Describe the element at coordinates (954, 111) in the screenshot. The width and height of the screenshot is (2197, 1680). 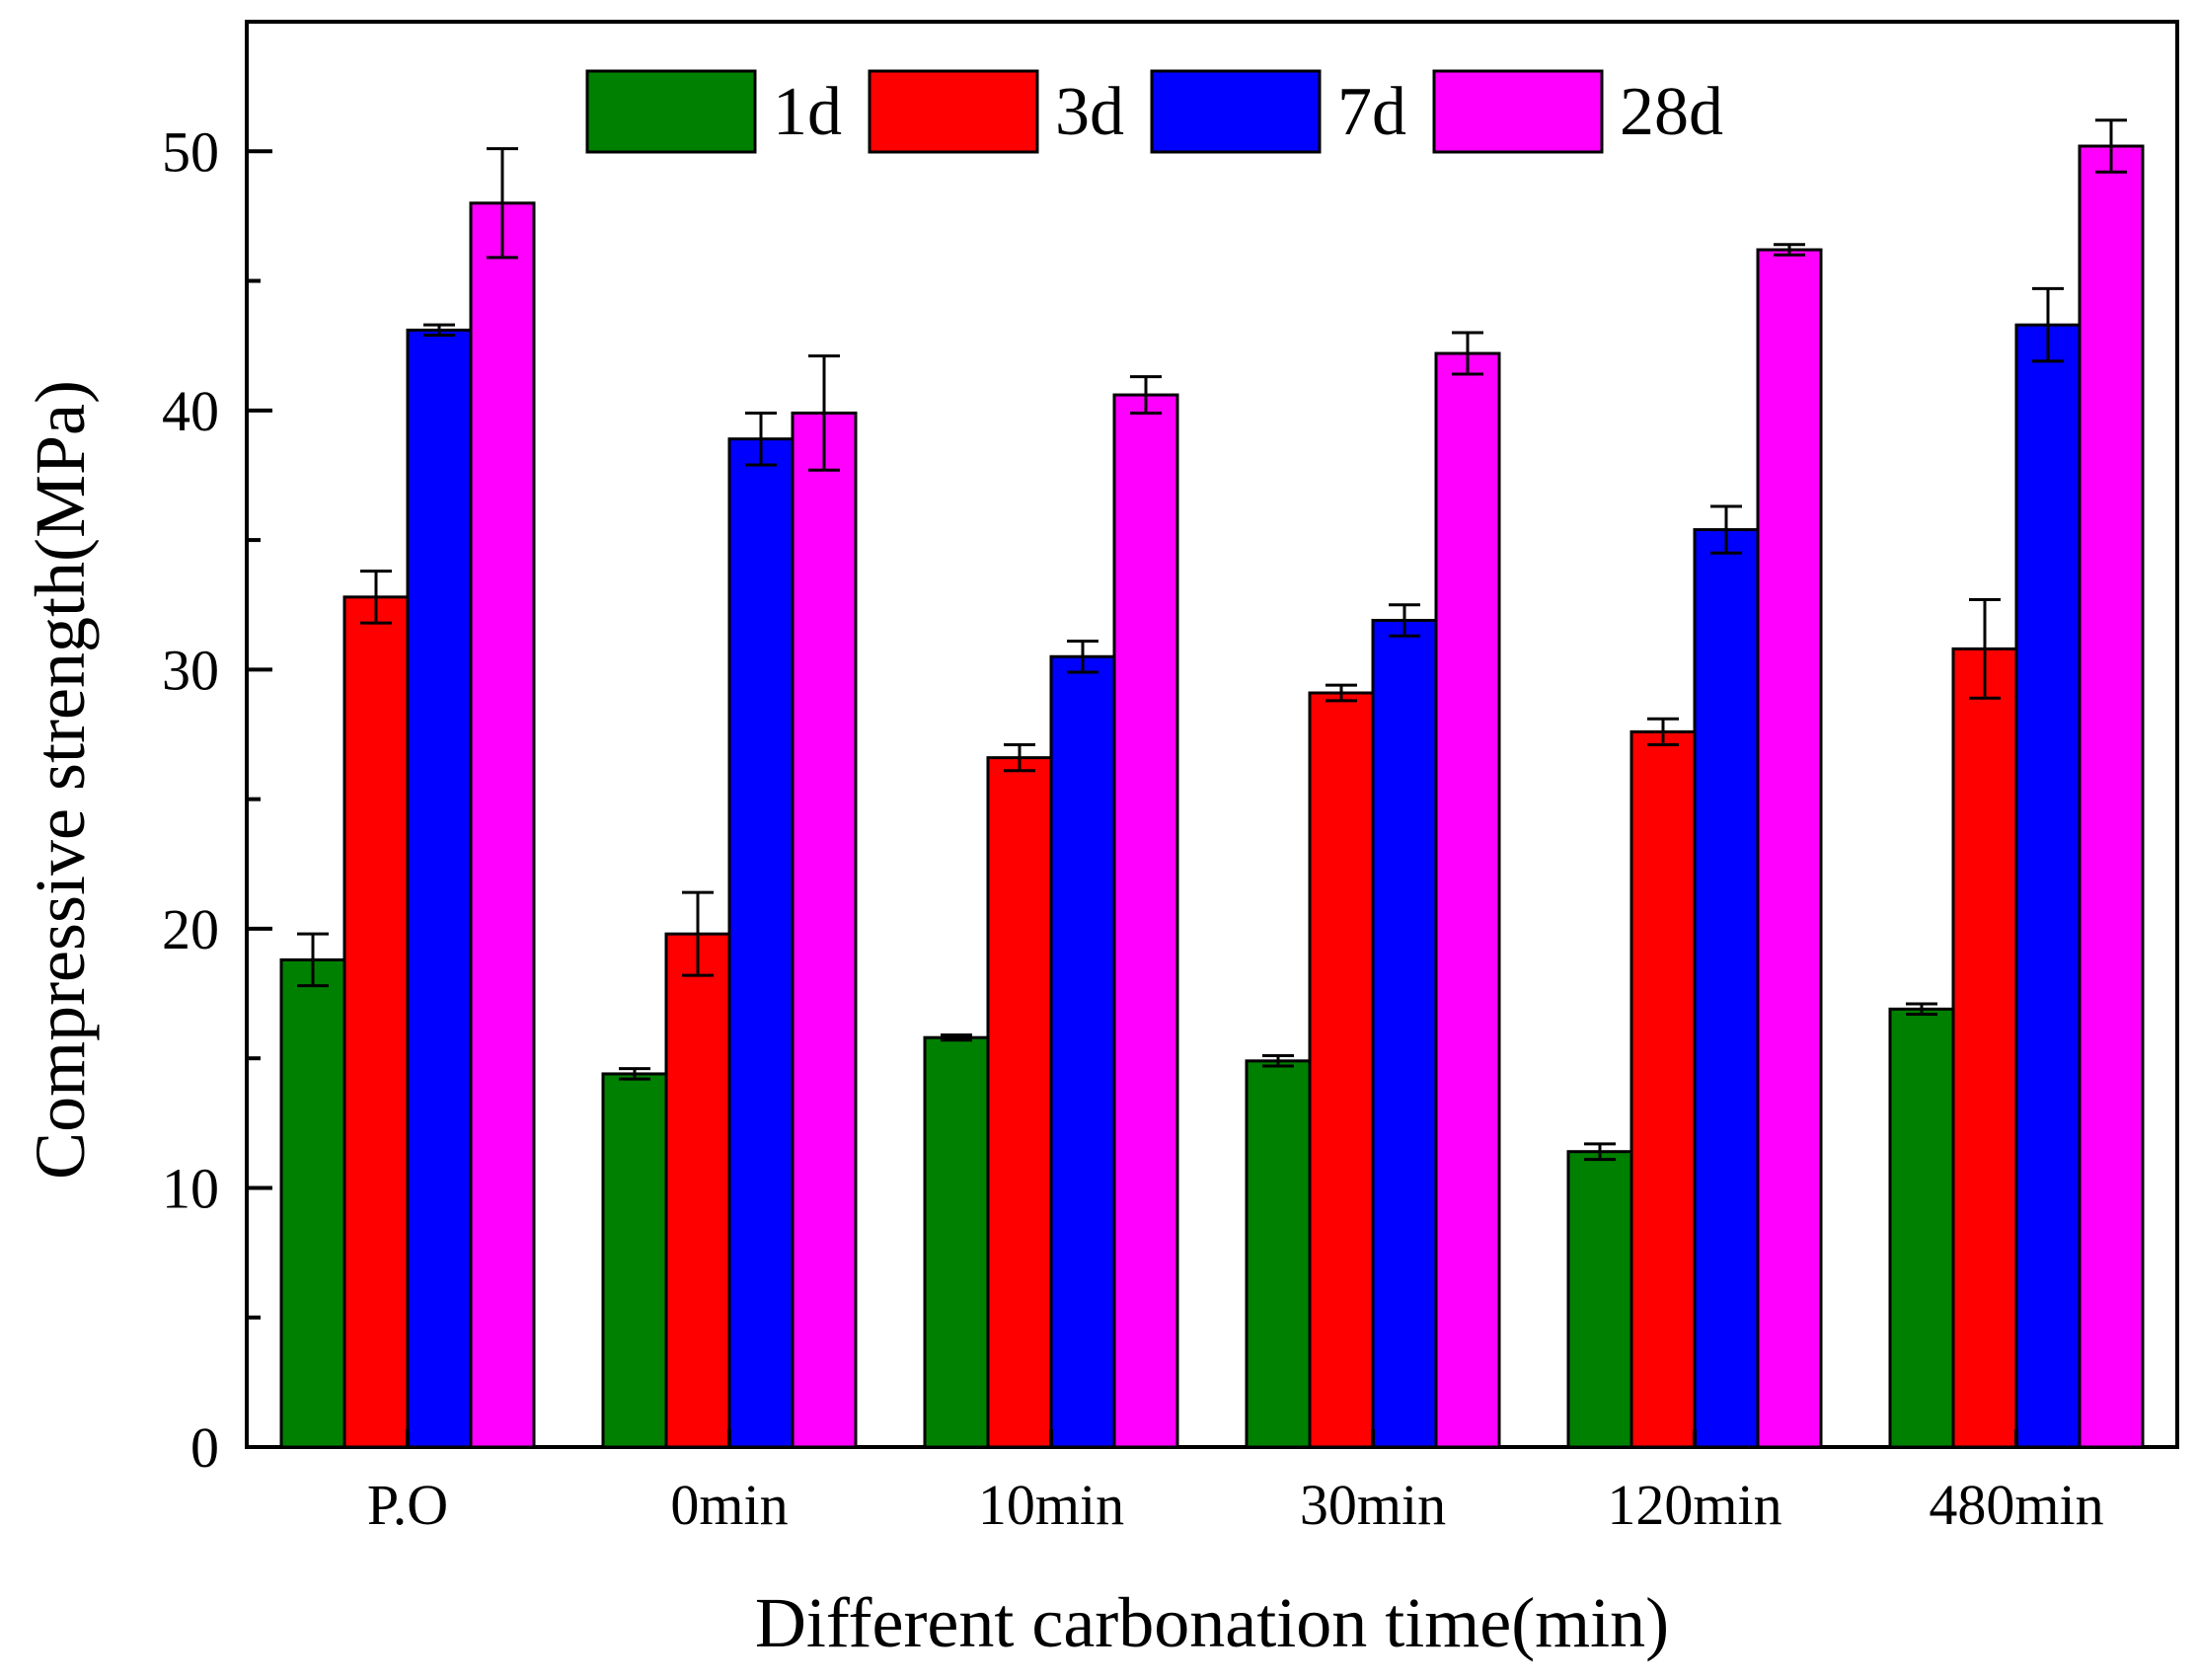
I see `legend-swatch-3d` at that location.